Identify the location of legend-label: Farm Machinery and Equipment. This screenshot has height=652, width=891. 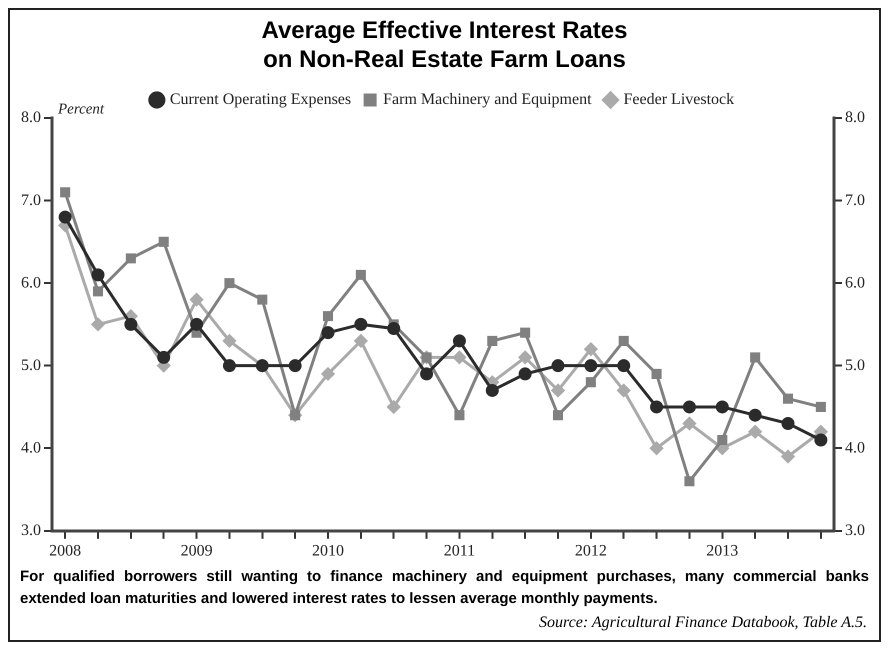
(487, 99).